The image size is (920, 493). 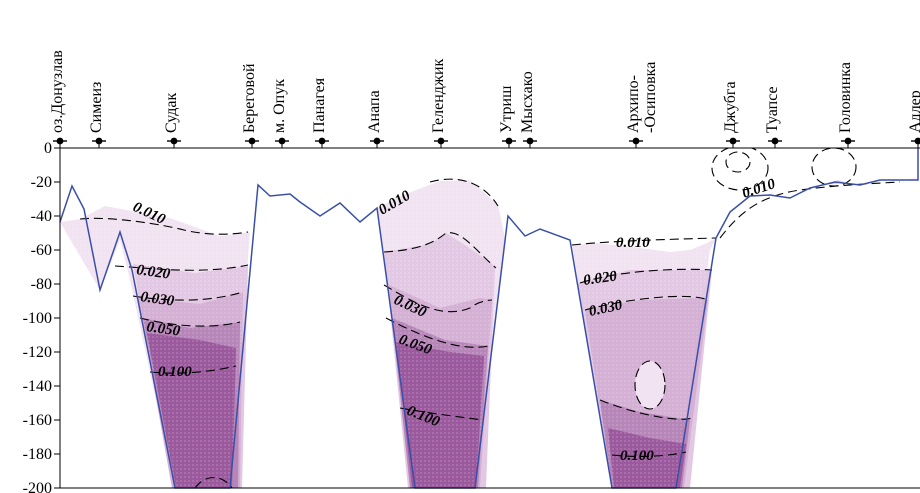 I want to click on isoline-0.030-c3, so click(x=646, y=303).